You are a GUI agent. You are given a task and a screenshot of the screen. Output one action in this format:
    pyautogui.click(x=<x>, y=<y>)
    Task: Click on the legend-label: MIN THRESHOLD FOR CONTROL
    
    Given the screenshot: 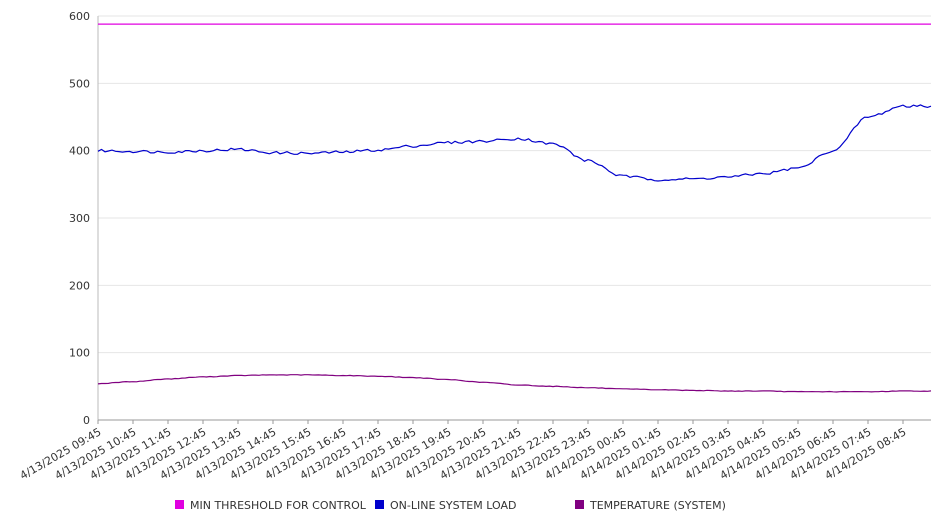 What is the action you would take?
    pyautogui.click(x=278, y=505)
    